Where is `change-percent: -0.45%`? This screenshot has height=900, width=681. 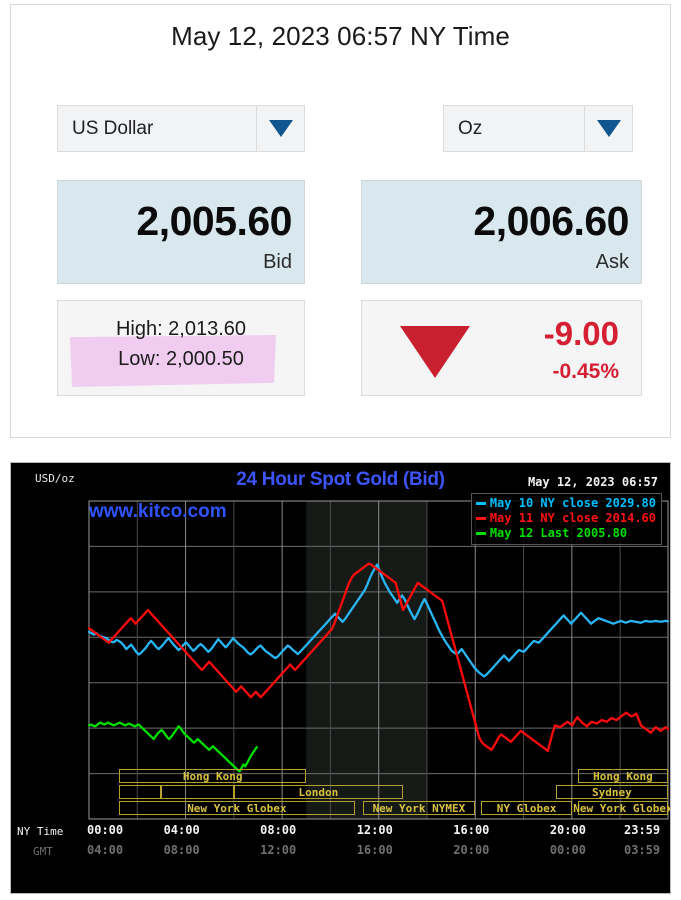 change-percent: -0.45% is located at coordinates (585, 371).